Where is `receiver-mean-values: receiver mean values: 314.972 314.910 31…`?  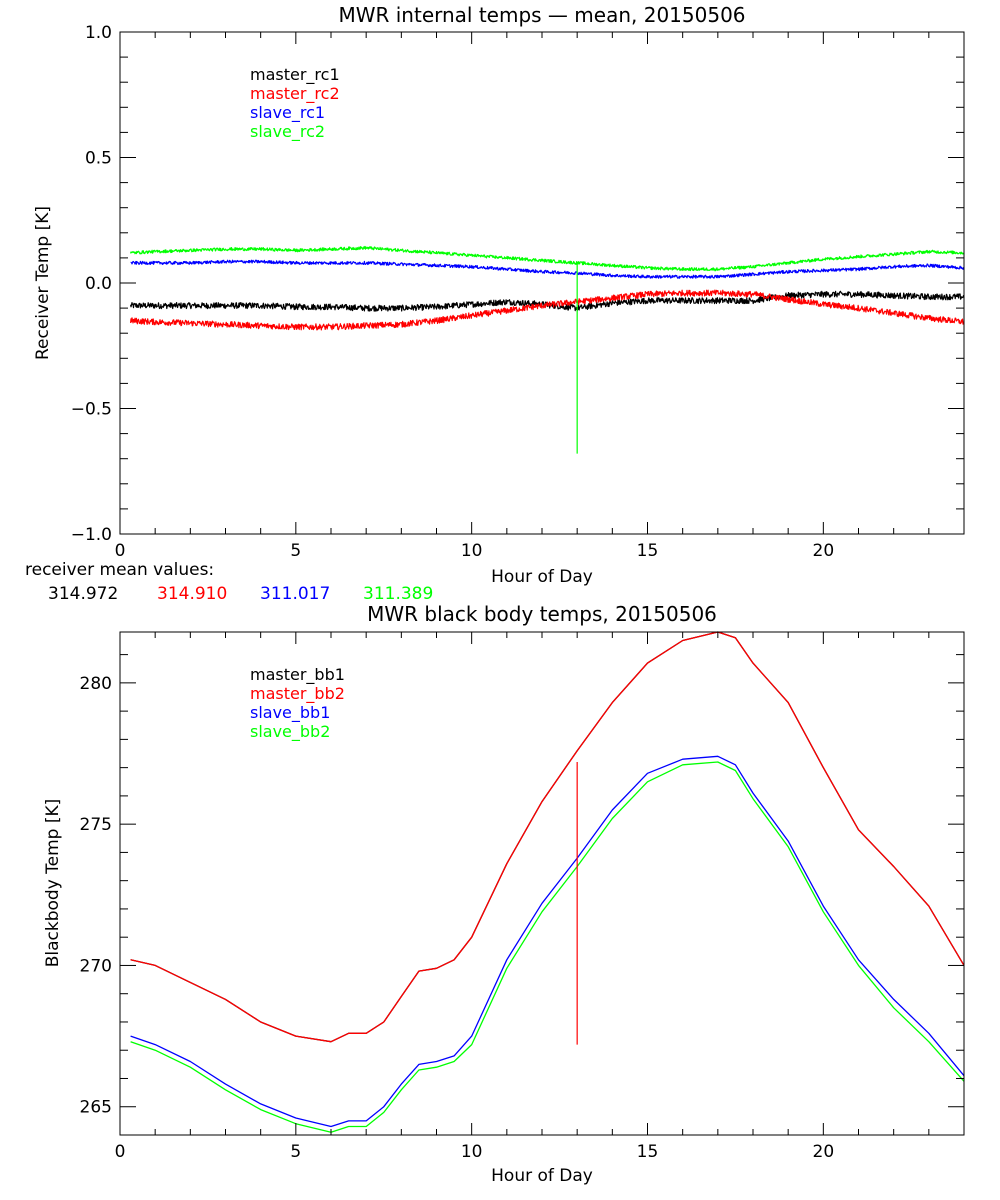
receiver-mean-values: receiver mean values: 314.972 314.910 31… is located at coordinates (229, 582).